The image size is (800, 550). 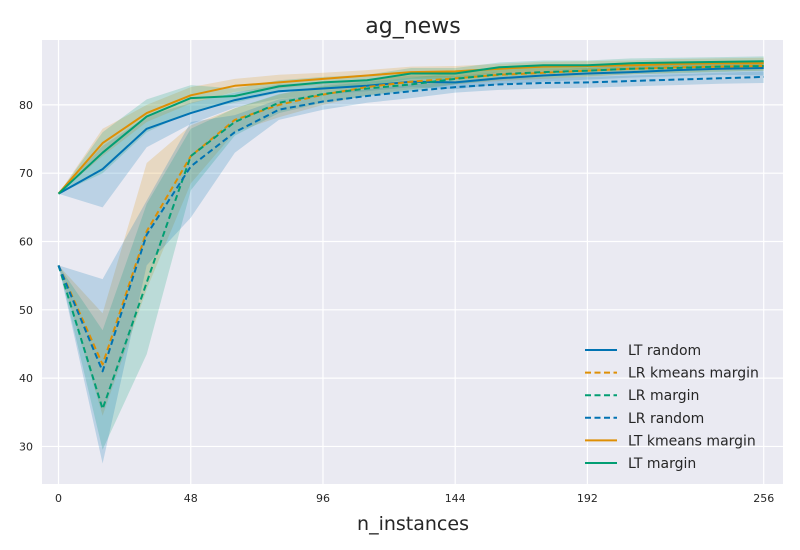 I want to click on y-tick-label: 60, so click(x=26, y=242).